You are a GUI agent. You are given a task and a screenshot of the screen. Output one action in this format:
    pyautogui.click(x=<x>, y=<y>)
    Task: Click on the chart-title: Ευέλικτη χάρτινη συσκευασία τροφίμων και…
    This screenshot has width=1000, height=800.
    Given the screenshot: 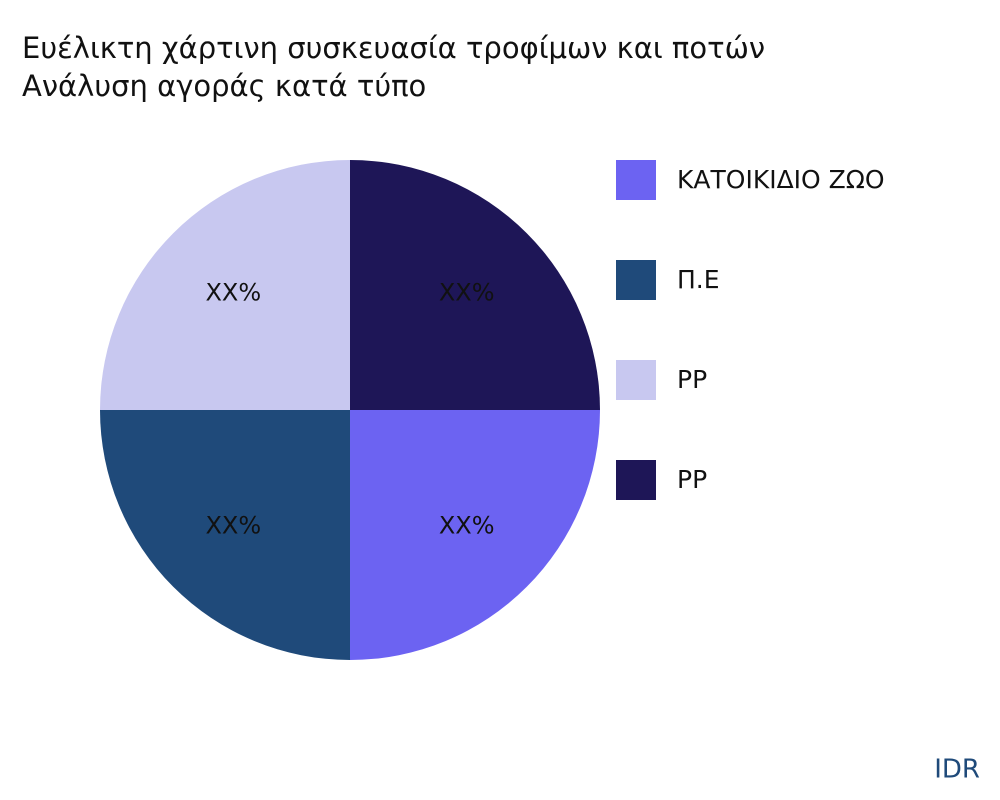 What is the action you would take?
    pyautogui.click(x=393, y=48)
    